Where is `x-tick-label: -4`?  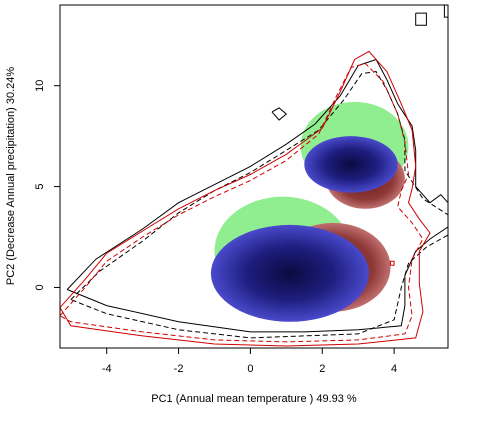
x-tick-label: -4 is located at coordinates (107, 369).